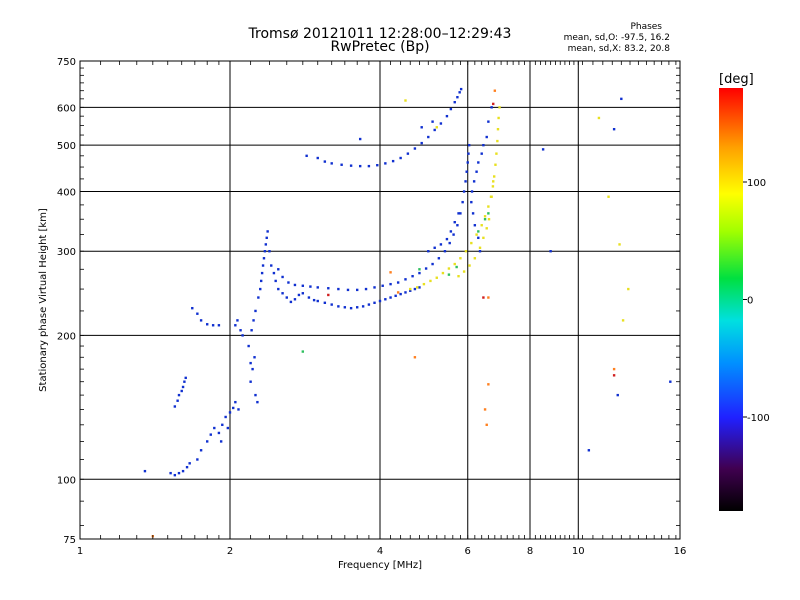 This screenshot has width=800, height=600. I want to click on y-tick-label: 500, so click(66, 146).